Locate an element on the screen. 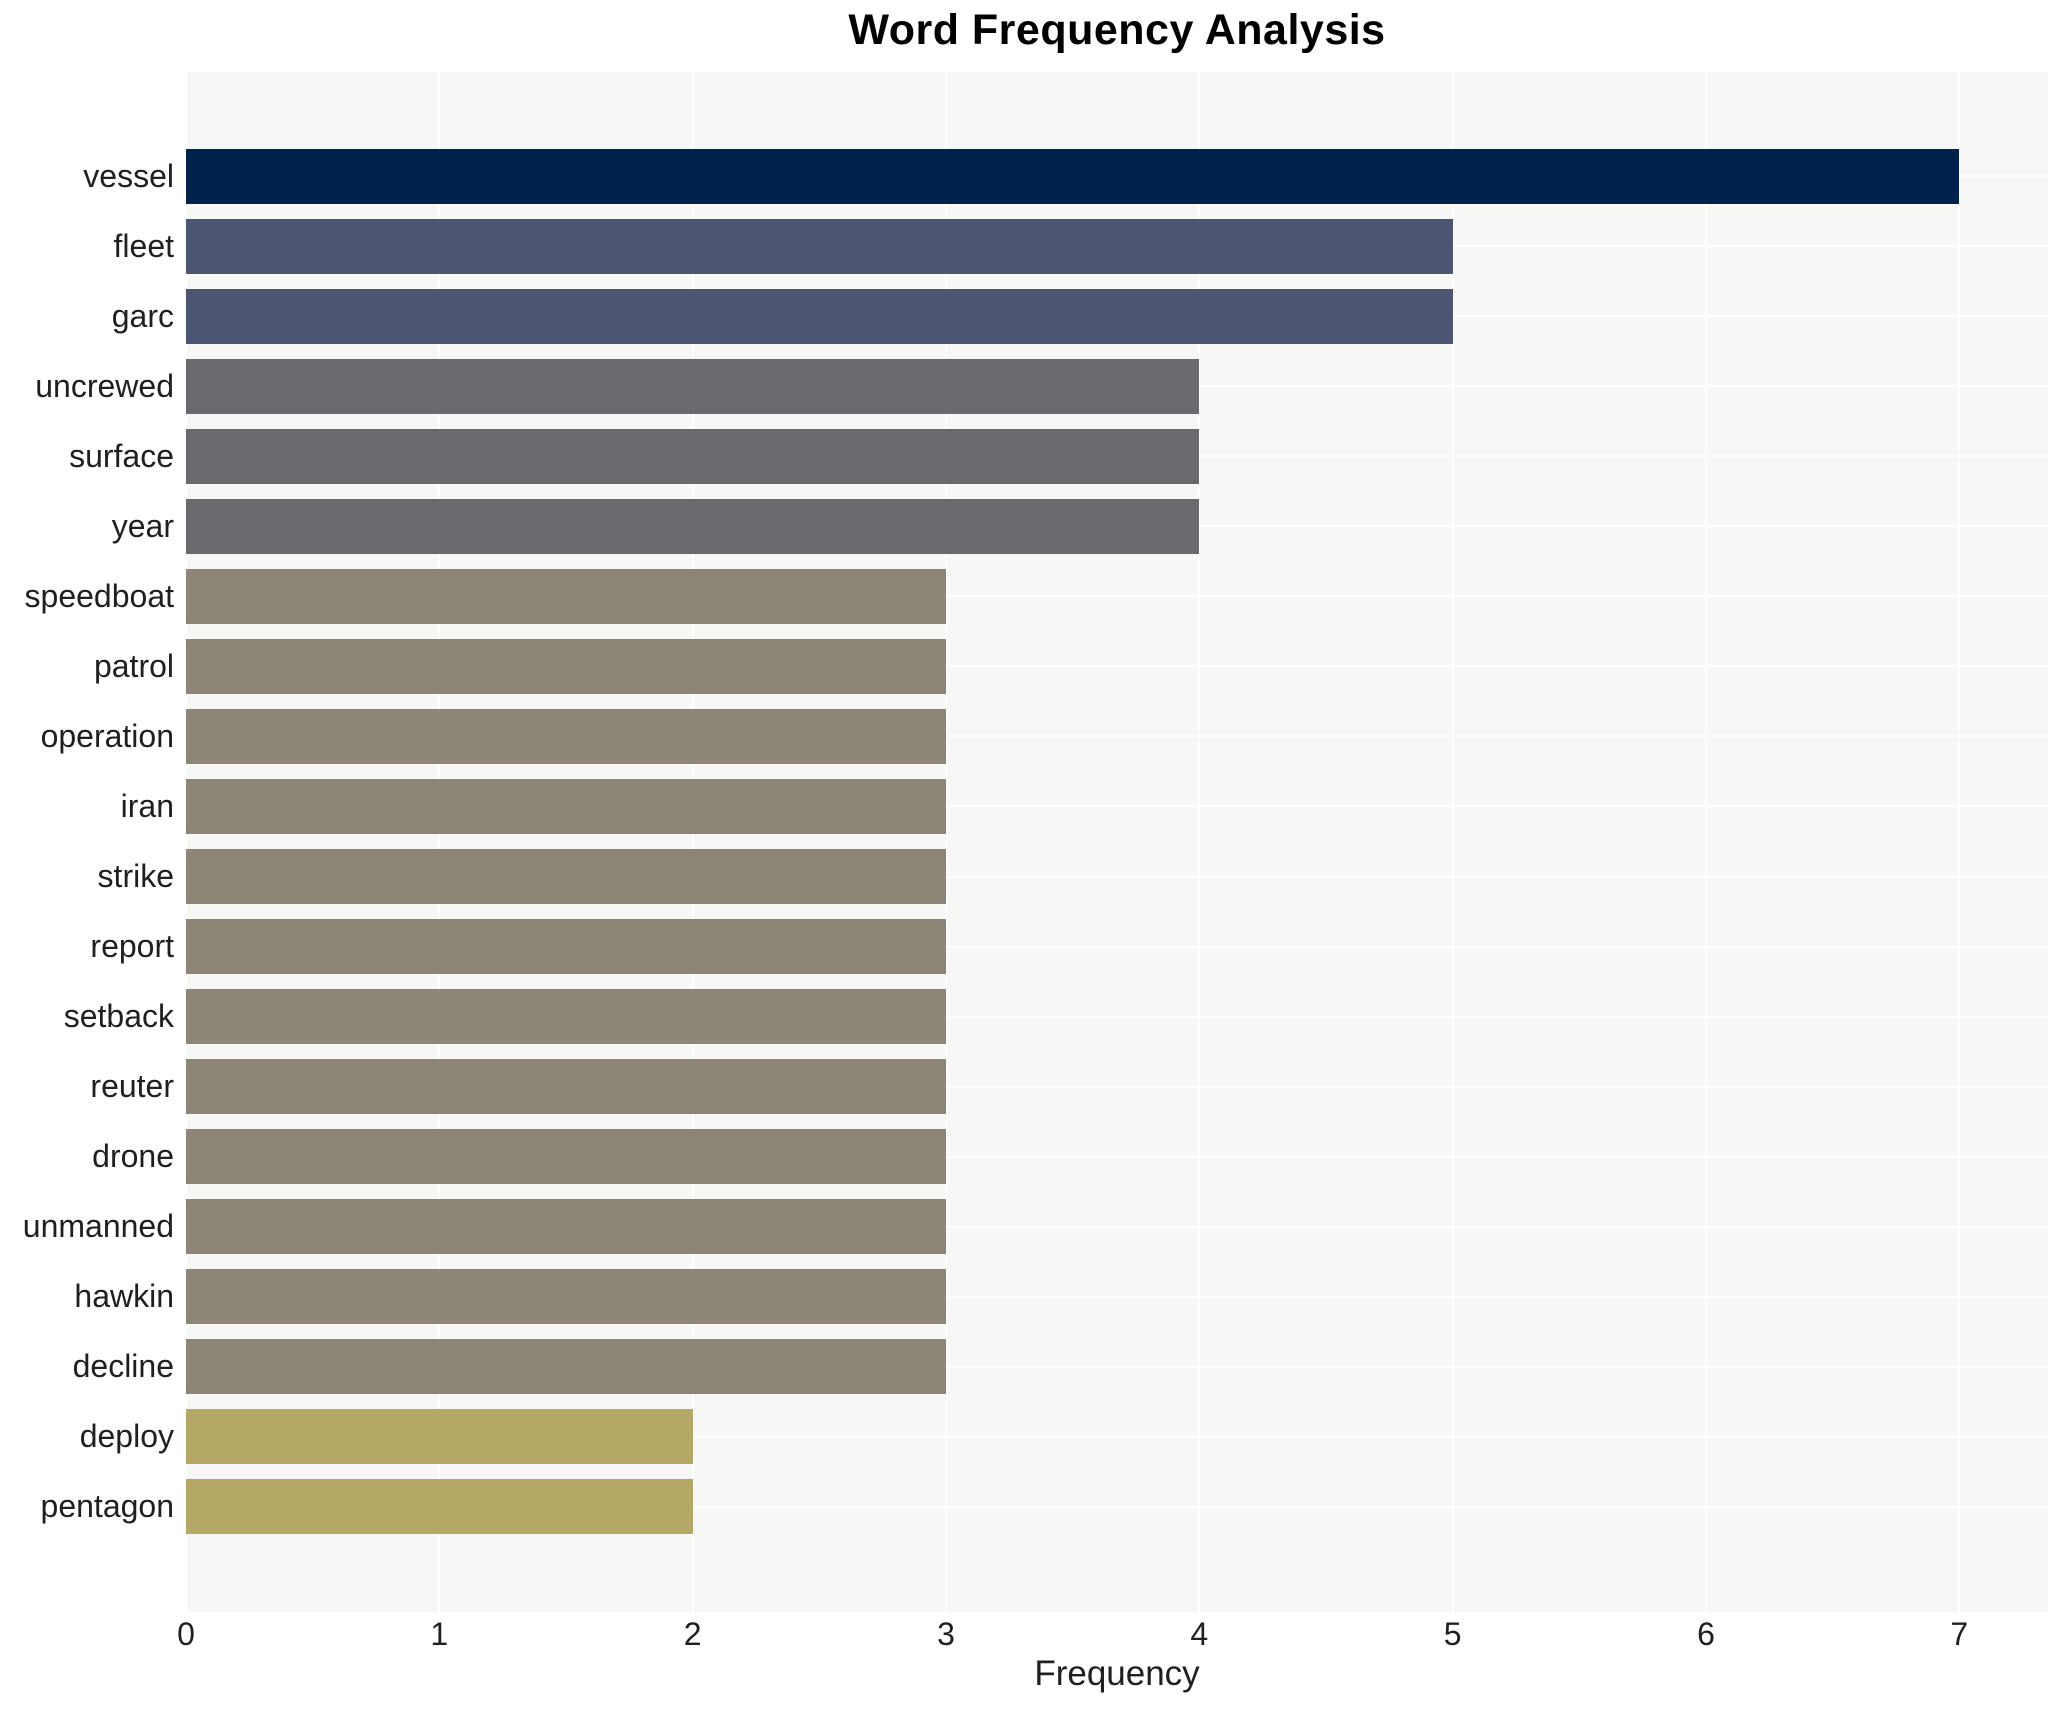  bar-decline is located at coordinates (566, 1367).